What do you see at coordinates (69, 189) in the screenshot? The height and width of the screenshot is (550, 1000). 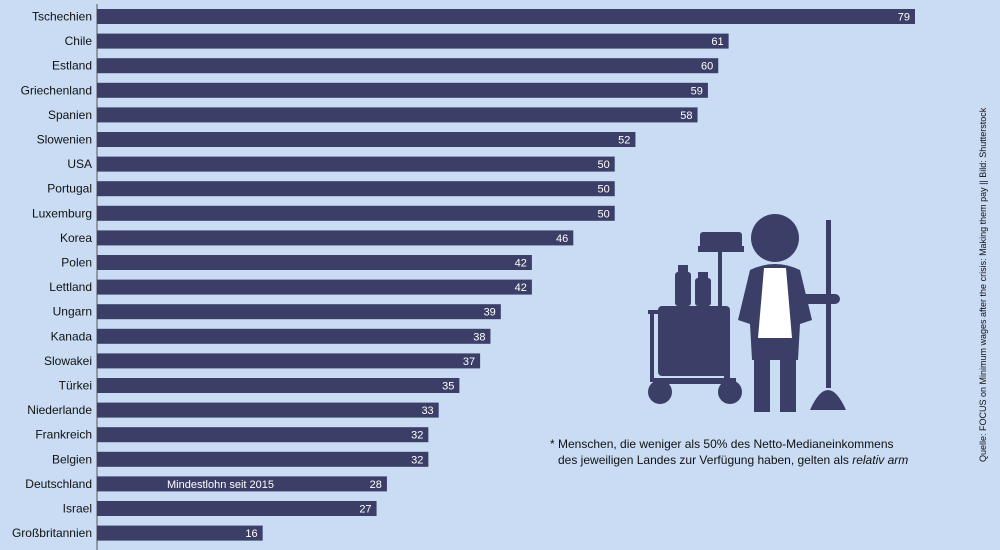 I see `category-label: Portugal` at bounding box center [69, 189].